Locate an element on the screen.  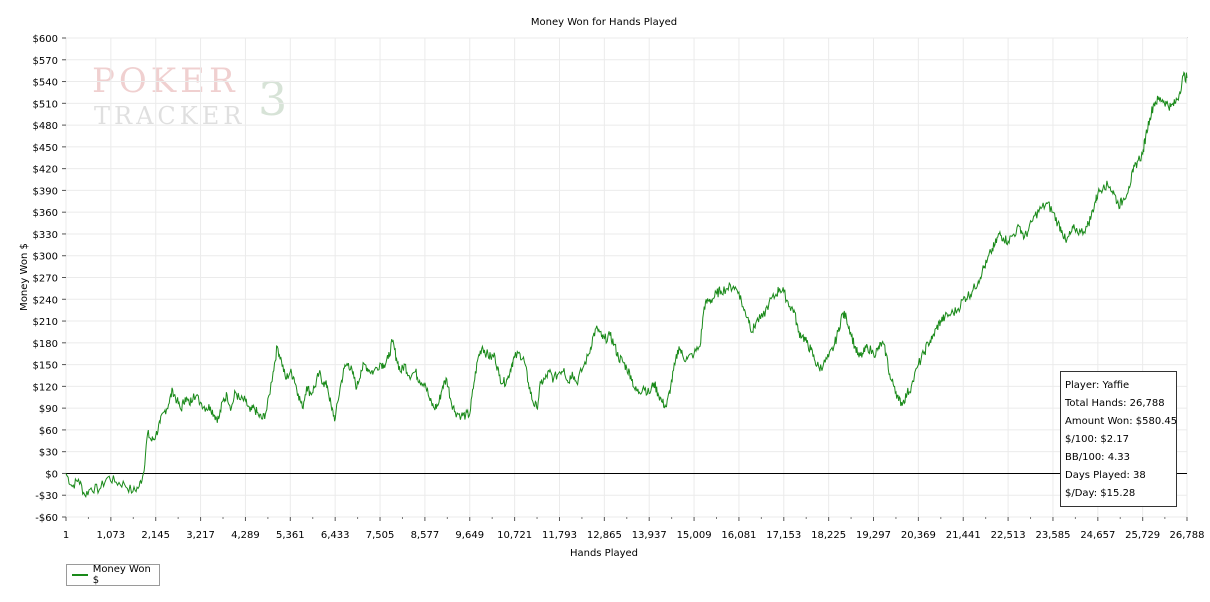
x-tick-label: 23,585 is located at coordinates (1052, 535).